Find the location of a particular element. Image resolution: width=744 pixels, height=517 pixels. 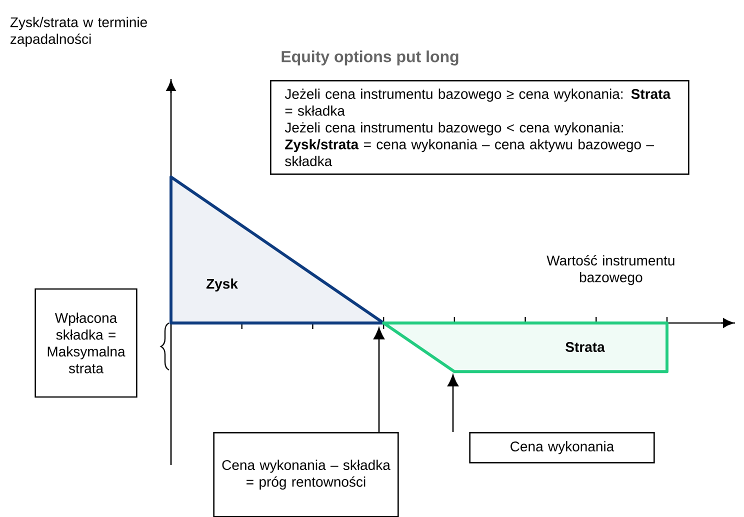

text: Wpłacona składka = Maksymalna strata is located at coordinates (87, 343).